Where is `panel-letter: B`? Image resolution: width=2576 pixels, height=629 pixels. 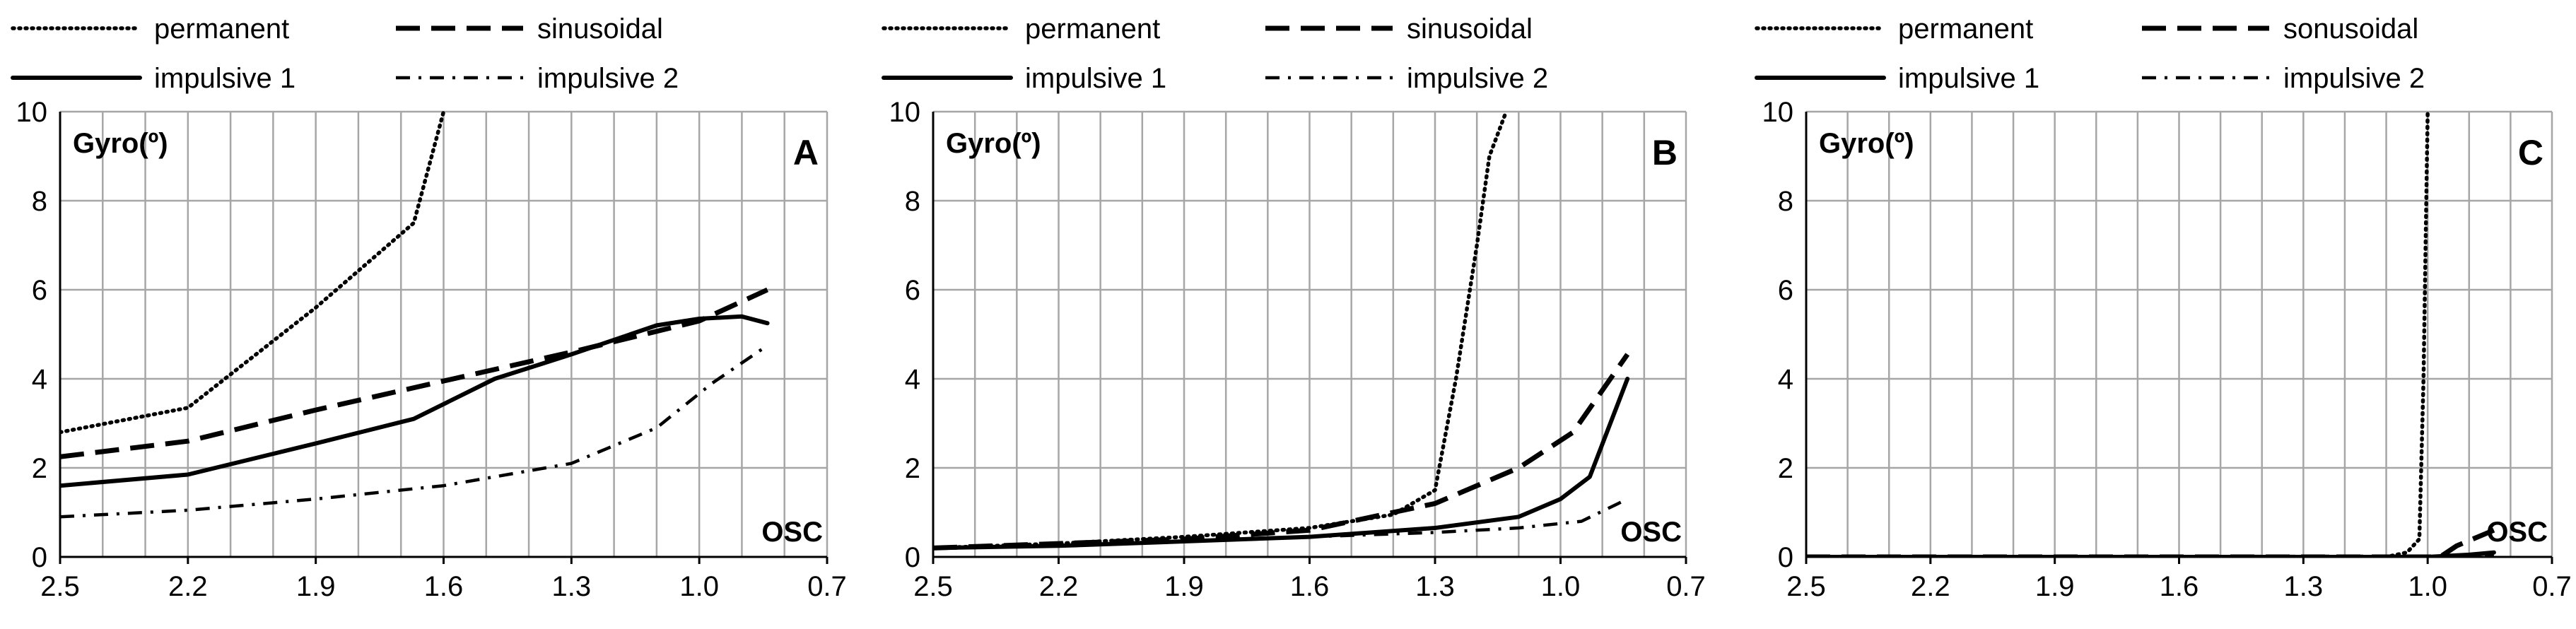 panel-letter: B is located at coordinates (1665, 153).